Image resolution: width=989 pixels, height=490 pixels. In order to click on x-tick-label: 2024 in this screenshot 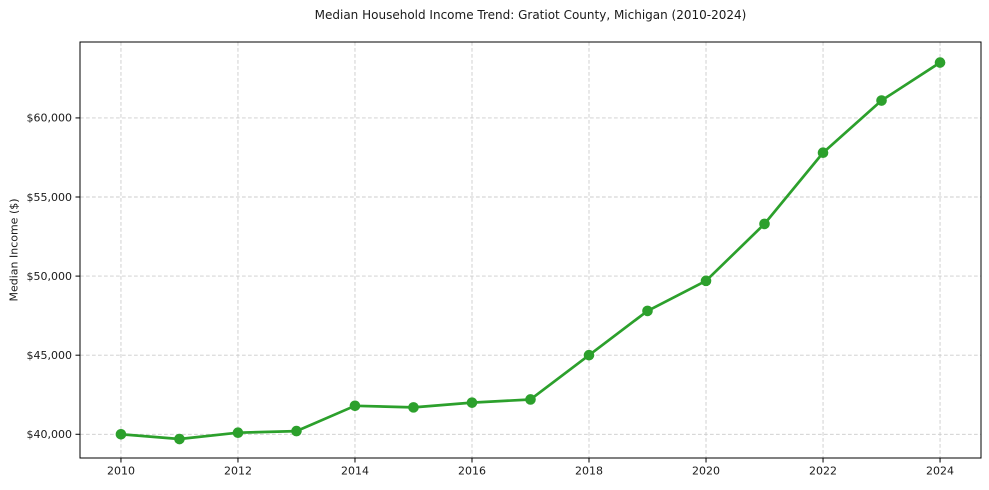, I will do `click(940, 471)`.